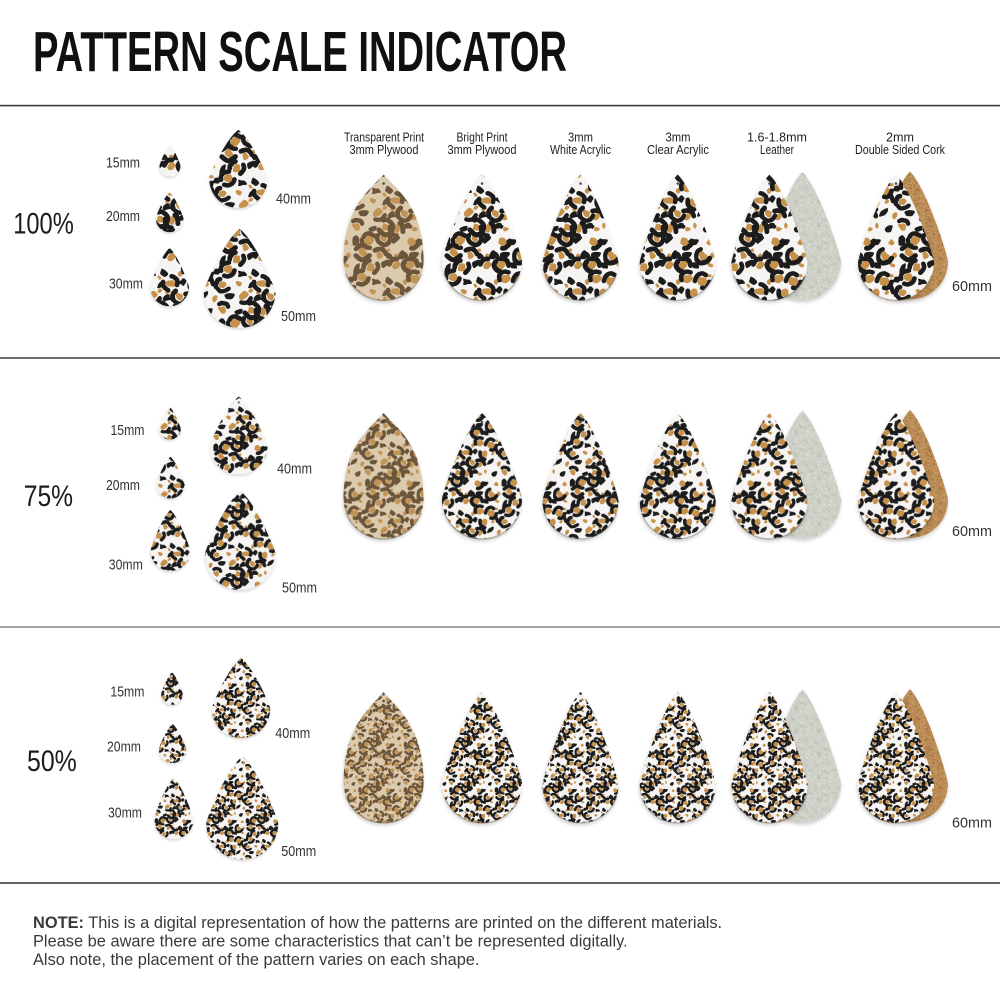 The width and height of the screenshot is (1000, 1005). I want to click on svg-text: PATTERN SCALE INDICATOR, so click(300, 52).